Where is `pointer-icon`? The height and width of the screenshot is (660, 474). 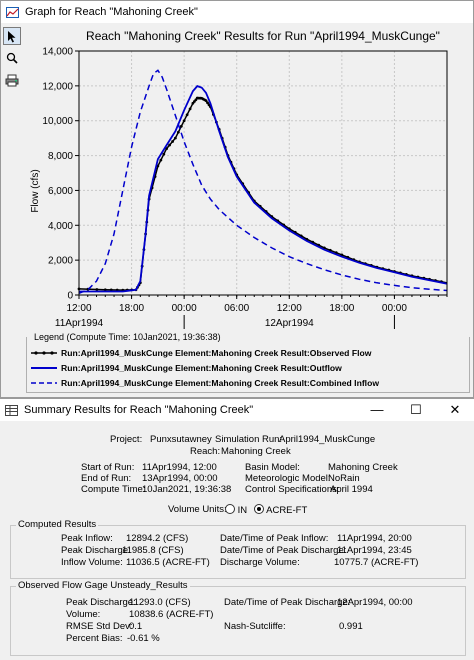 pointer-icon is located at coordinates (12, 36).